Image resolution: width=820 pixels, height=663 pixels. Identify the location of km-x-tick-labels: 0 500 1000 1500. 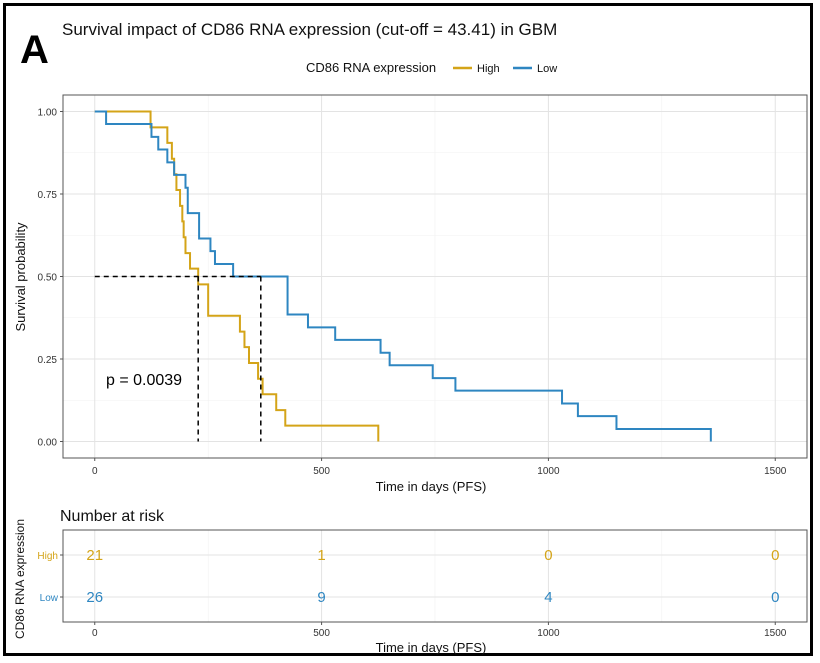
(439, 467).